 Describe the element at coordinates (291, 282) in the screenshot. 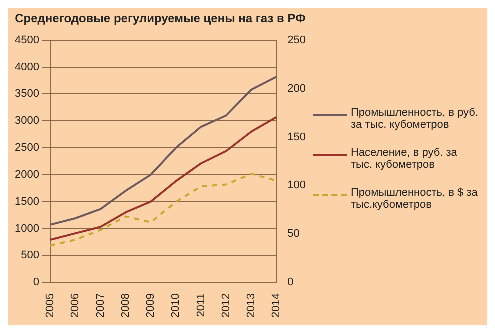

I see `y2-tick-label: 0` at that location.